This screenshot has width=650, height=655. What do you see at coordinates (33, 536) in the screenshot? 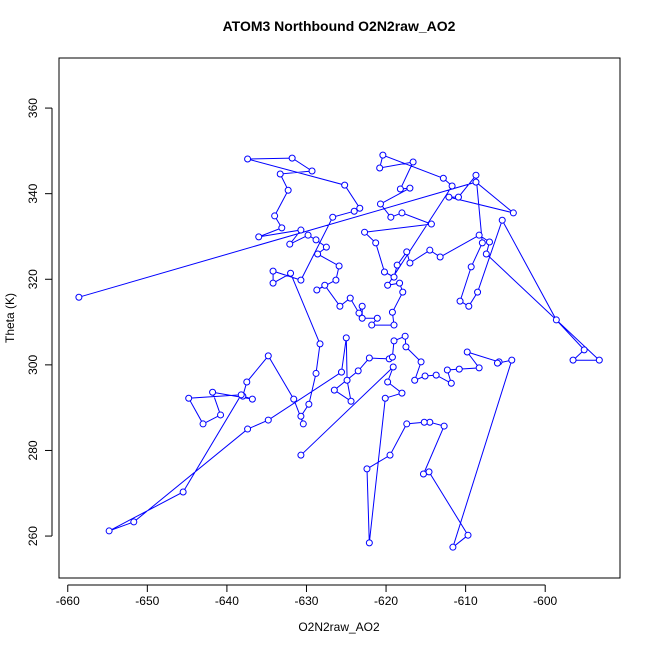
I see `y-tick-label: 260` at bounding box center [33, 536].